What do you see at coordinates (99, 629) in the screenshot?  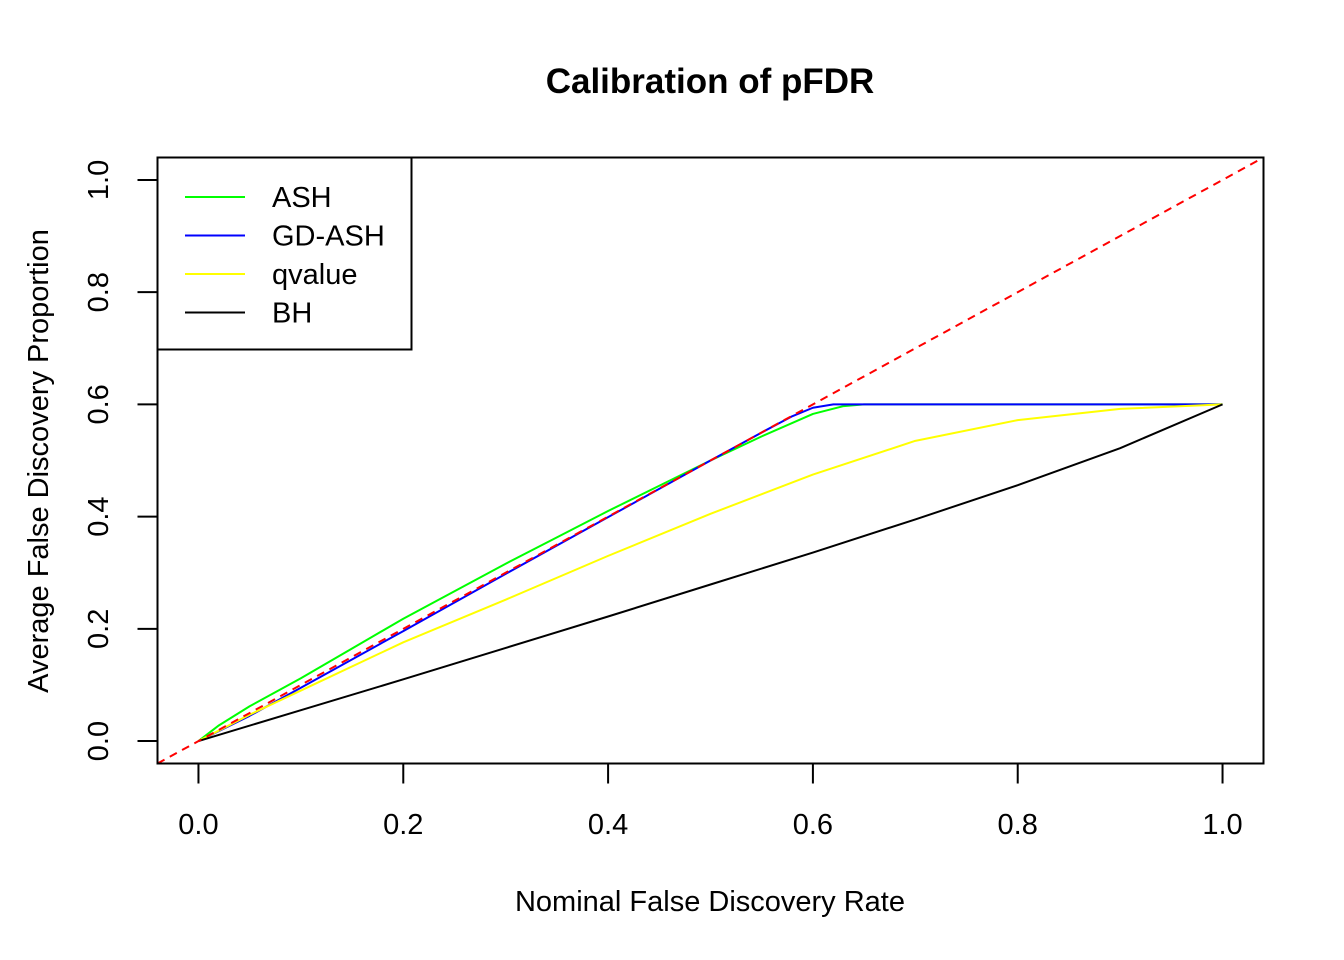 I see `y-tick-label: 0.2` at bounding box center [99, 629].